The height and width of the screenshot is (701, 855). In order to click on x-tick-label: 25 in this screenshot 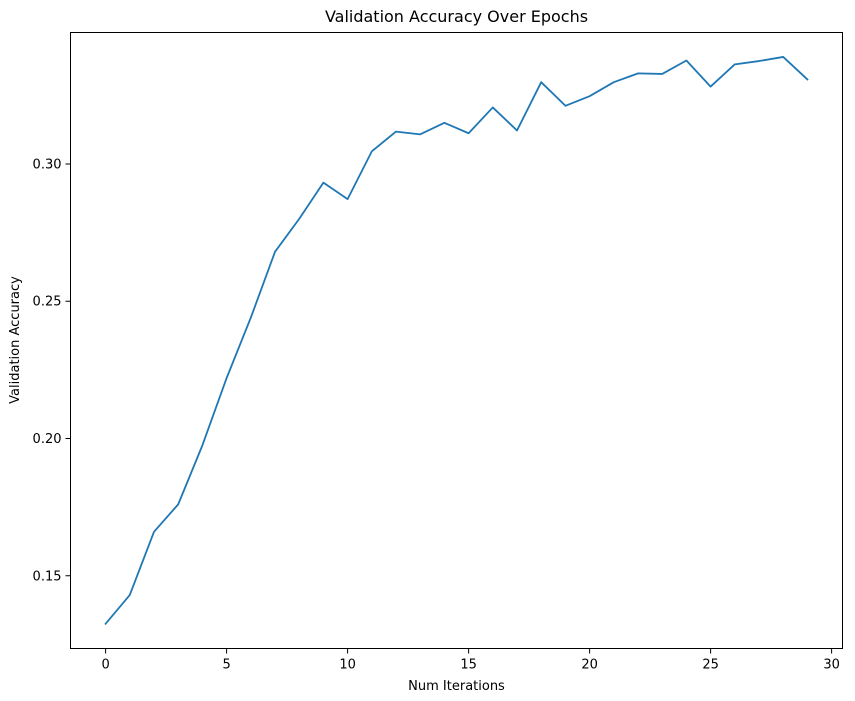, I will do `click(710, 665)`.